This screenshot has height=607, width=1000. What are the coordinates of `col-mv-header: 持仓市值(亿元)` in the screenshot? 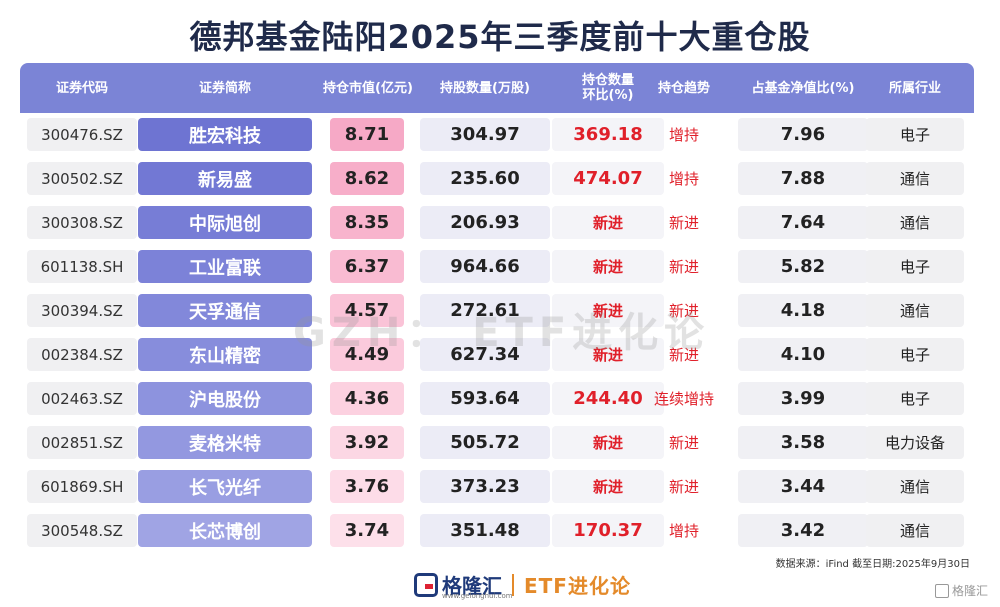 It's located at (368, 88).